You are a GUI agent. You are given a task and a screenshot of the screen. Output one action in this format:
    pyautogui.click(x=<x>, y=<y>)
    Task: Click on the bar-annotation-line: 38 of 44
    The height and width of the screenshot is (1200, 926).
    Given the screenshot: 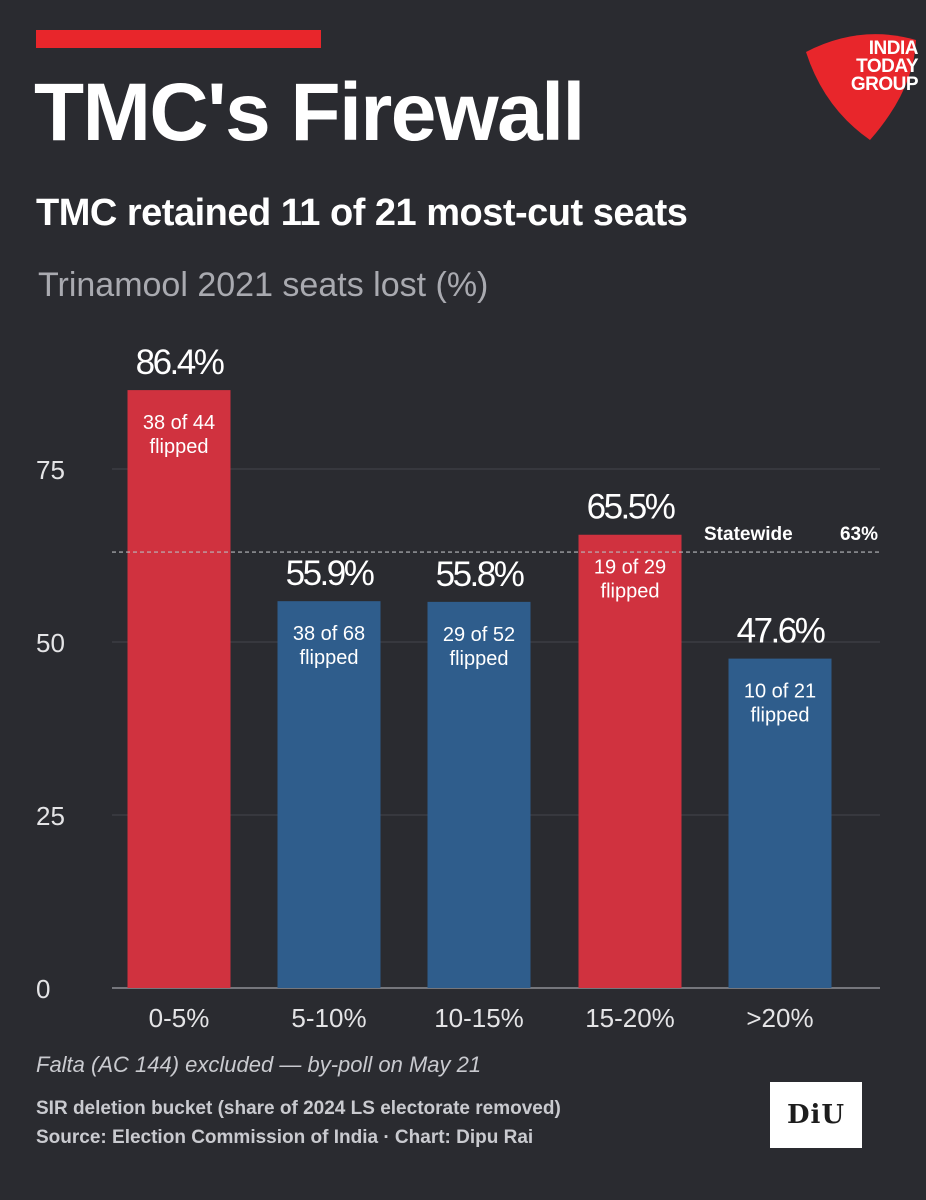 What is the action you would take?
    pyautogui.click(x=179, y=423)
    